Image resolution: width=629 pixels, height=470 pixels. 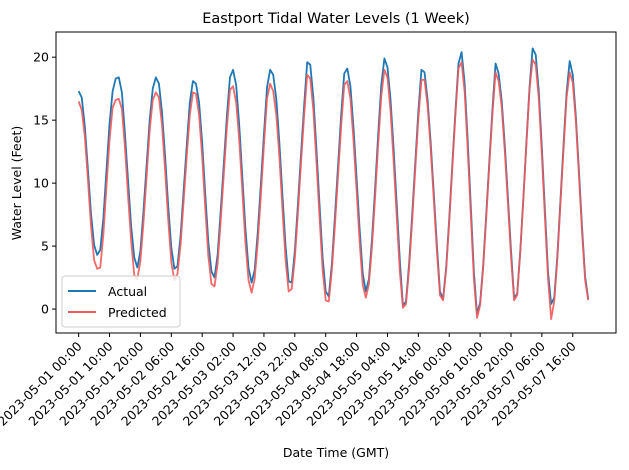 I want to click on x-axis-label: Date Time (GMT), so click(x=336, y=452).